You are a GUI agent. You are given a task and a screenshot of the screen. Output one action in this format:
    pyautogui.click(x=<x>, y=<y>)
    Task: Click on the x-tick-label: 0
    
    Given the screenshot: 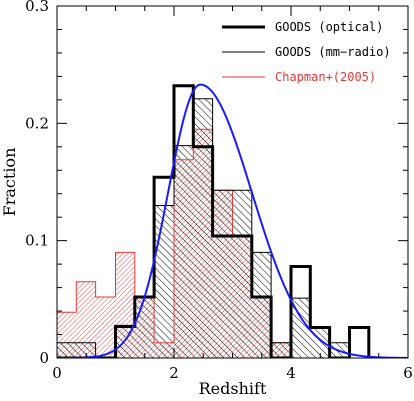 What is the action you would take?
    pyautogui.click(x=57, y=373)
    